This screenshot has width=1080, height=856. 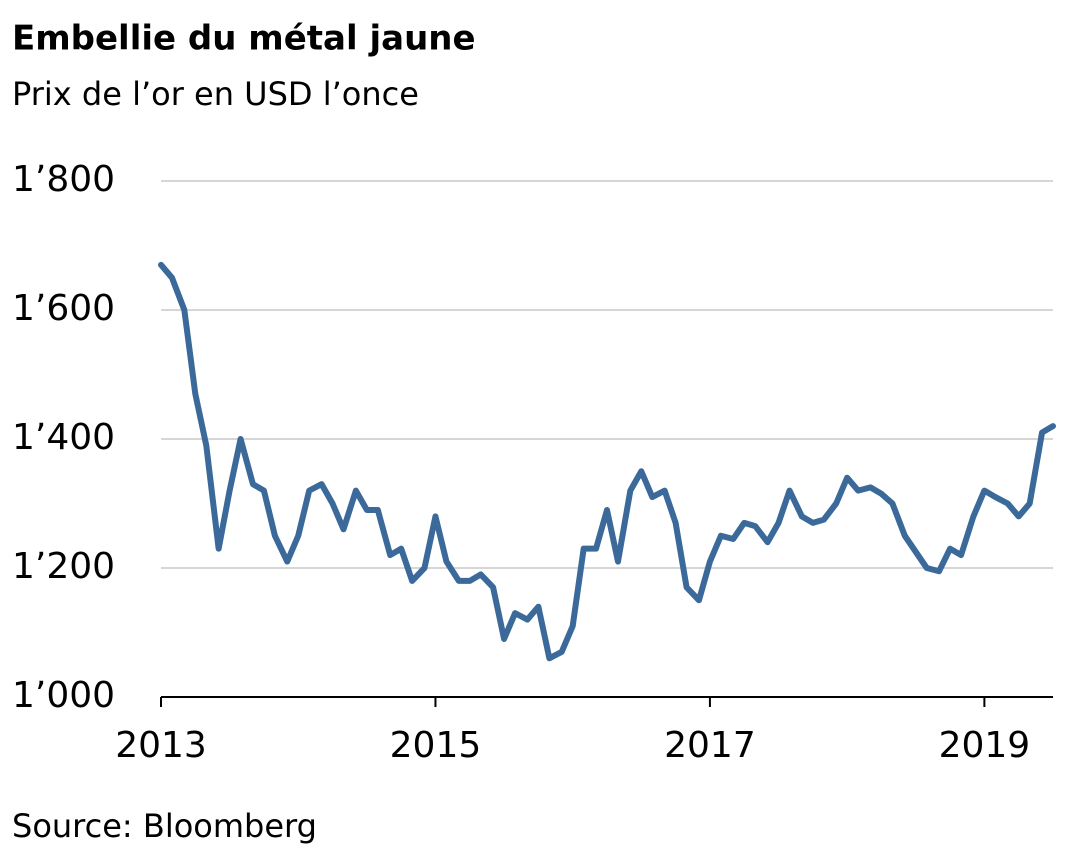 I want to click on x-tick-label: 2013, so click(x=161, y=745).